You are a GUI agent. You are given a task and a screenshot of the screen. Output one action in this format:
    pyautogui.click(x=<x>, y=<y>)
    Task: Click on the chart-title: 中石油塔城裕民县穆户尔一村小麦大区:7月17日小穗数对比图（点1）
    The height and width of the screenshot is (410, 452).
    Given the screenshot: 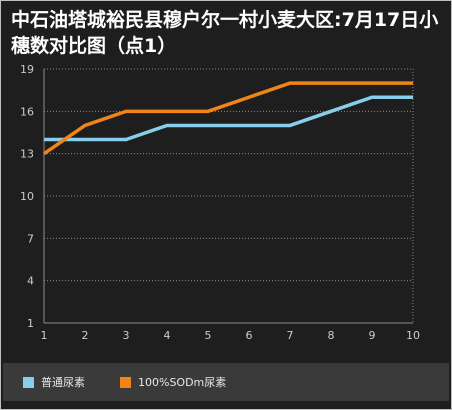 What is the action you would take?
    pyautogui.click(x=225, y=33)
    